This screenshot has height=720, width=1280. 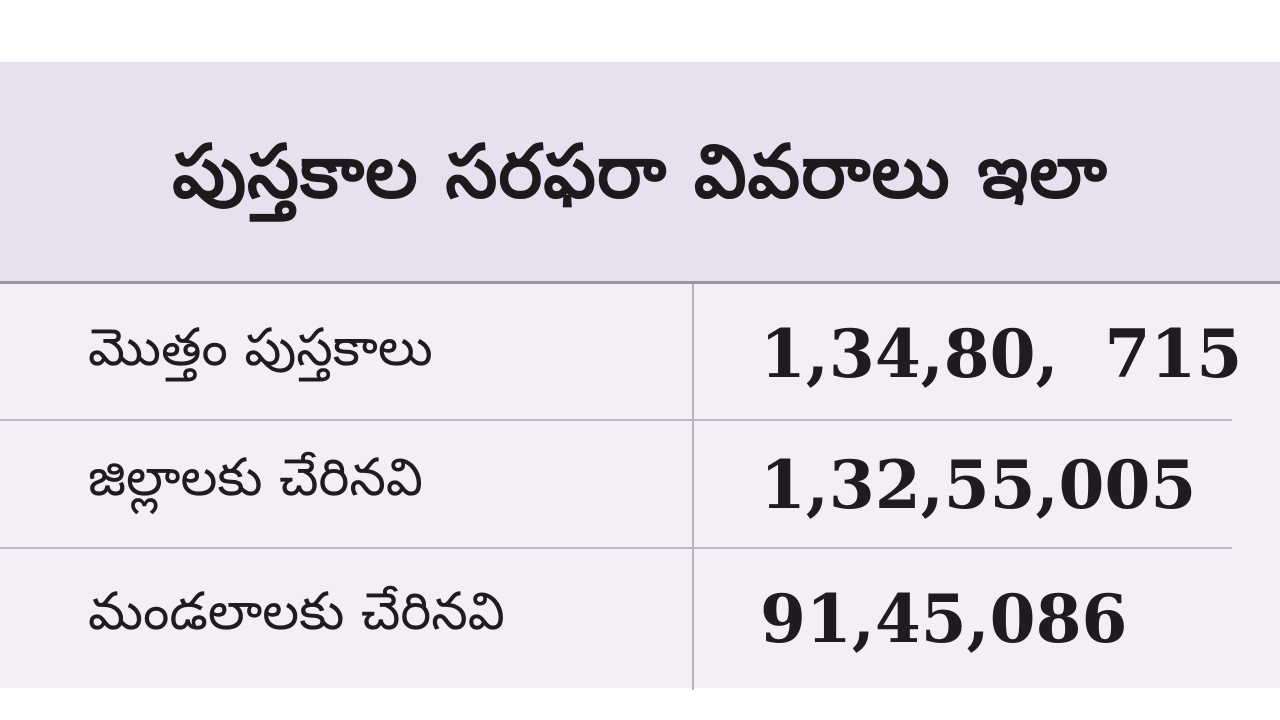 I want to click on column-divider, so click(x=693, y=487).